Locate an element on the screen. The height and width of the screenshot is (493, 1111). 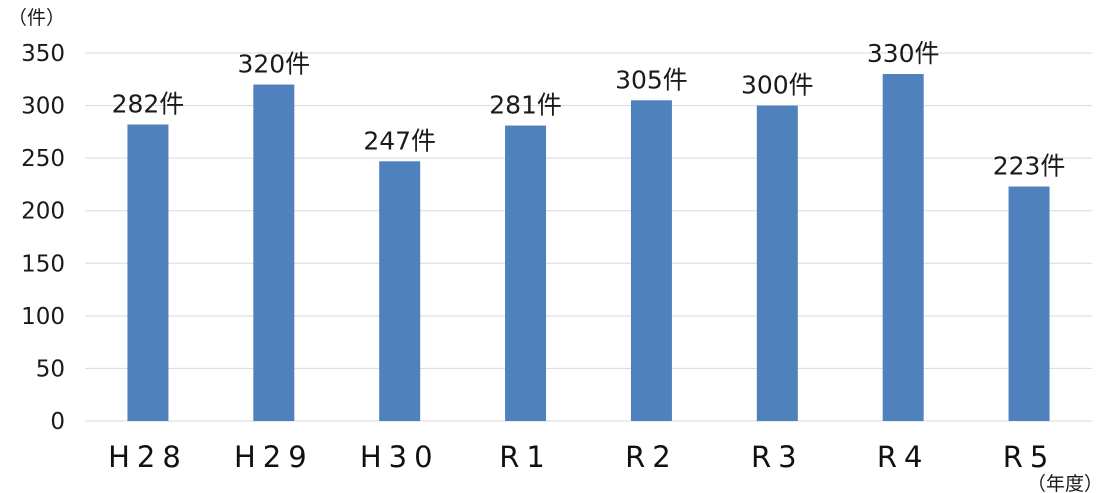
y-tick-label: 50 is located at coordinates (50, 369).